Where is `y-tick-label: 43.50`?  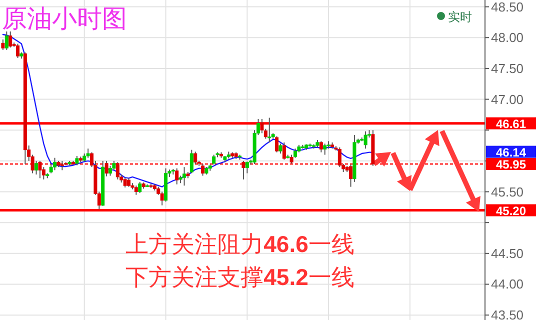
y-tick-label: 43.50 is located at coordinates (507, 314).